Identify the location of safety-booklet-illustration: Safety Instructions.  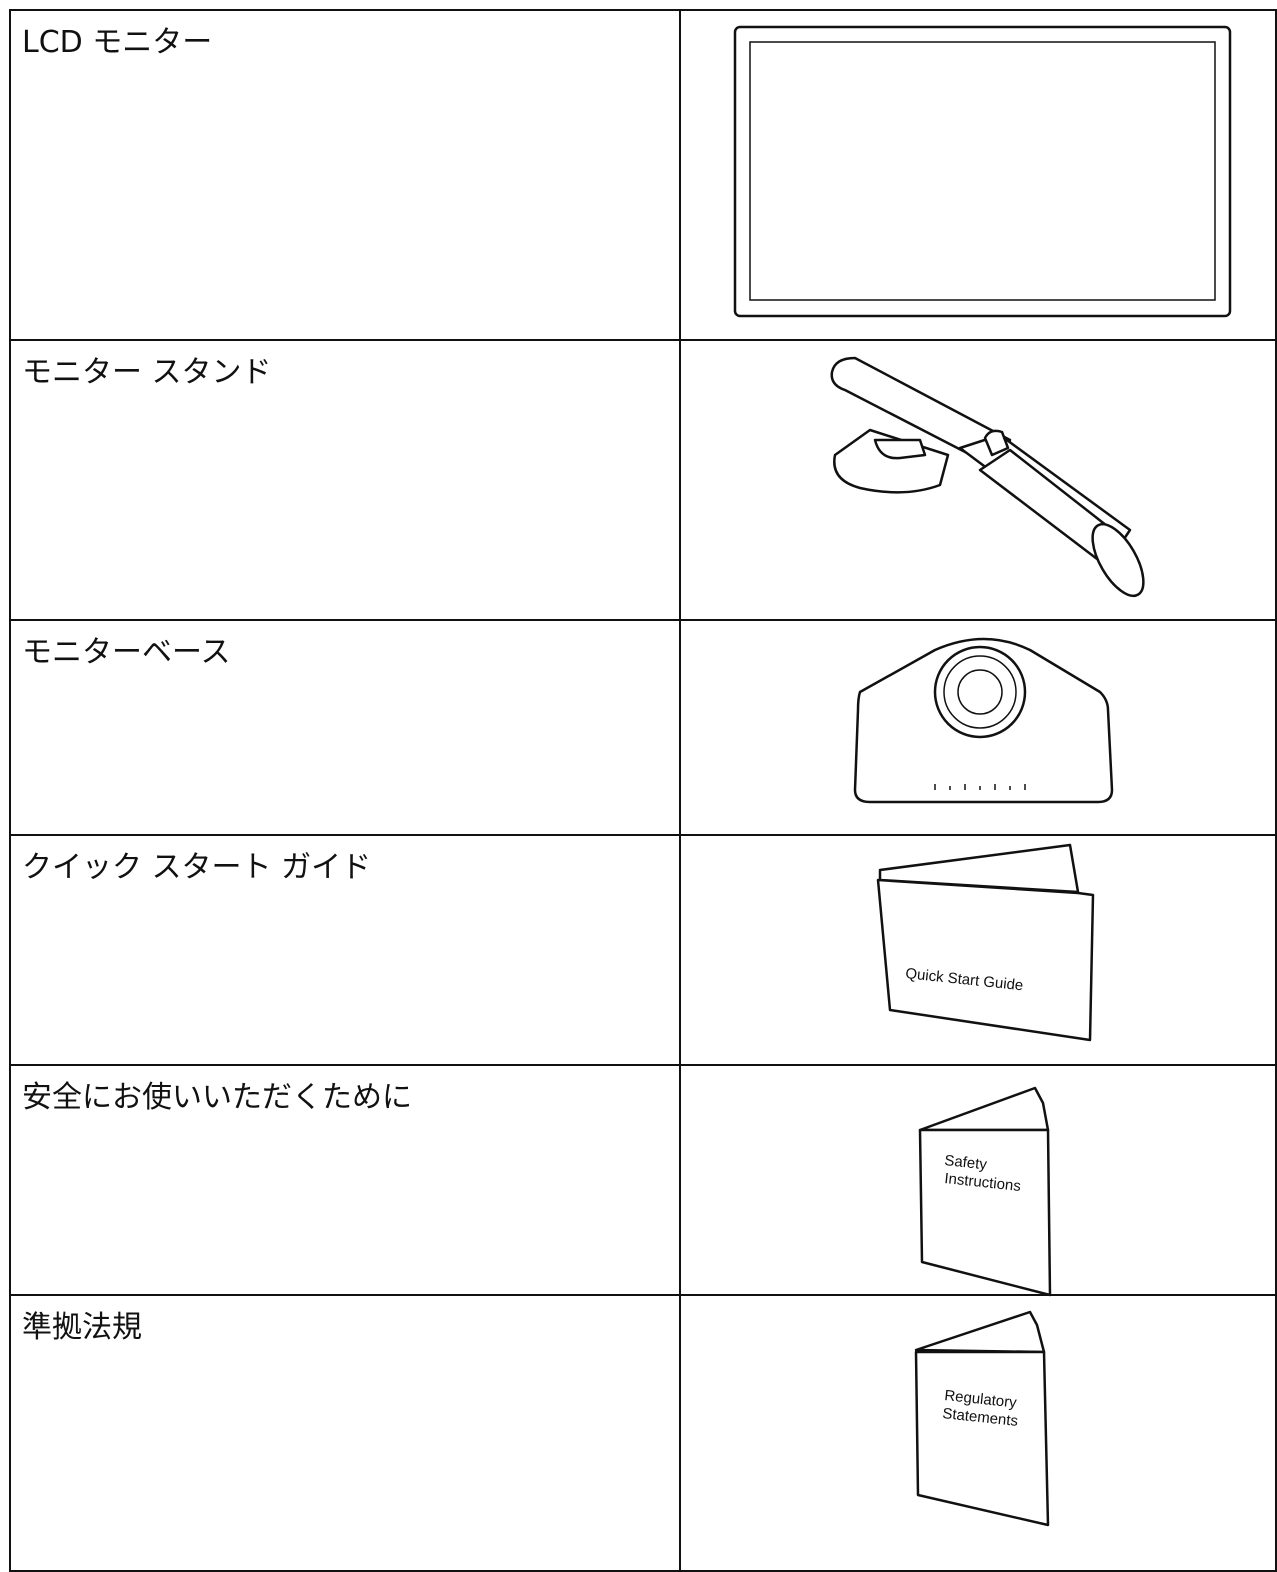
(985, 1191).